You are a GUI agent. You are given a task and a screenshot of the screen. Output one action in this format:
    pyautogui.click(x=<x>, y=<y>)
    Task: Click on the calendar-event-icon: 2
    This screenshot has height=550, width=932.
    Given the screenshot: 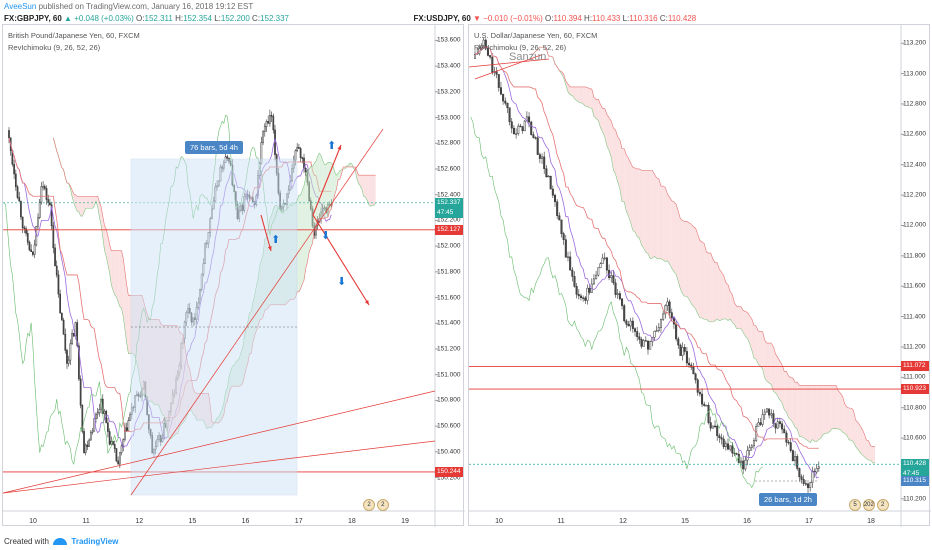 What is the action you would take?
    pyautogui.click(x=369, y=505)
    